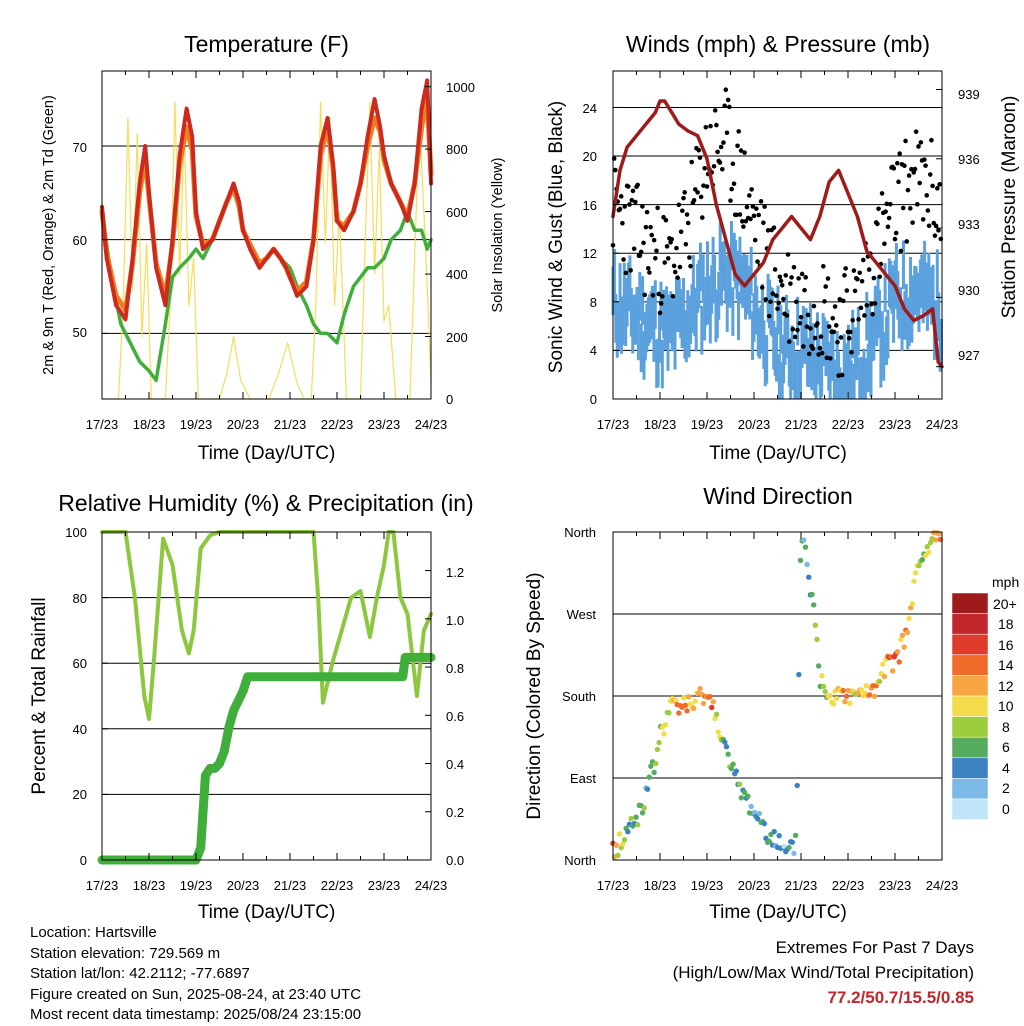 Image resolution: width=1024 pixels, height=1026 pixels. What do you see at coordinates (874, 947) in the screenshot?
I see `extremes-title: Extremes For Past 7 Days` at bounding box center [874, 947].